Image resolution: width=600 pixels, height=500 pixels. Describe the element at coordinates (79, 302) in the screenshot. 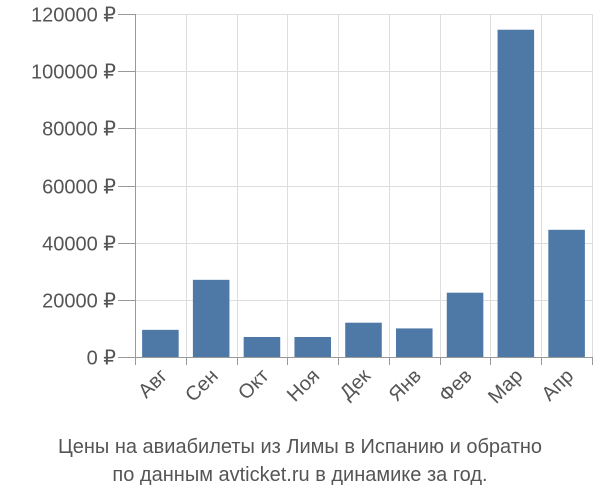

I see `y-tick-label: 20000 ₽` at that location.